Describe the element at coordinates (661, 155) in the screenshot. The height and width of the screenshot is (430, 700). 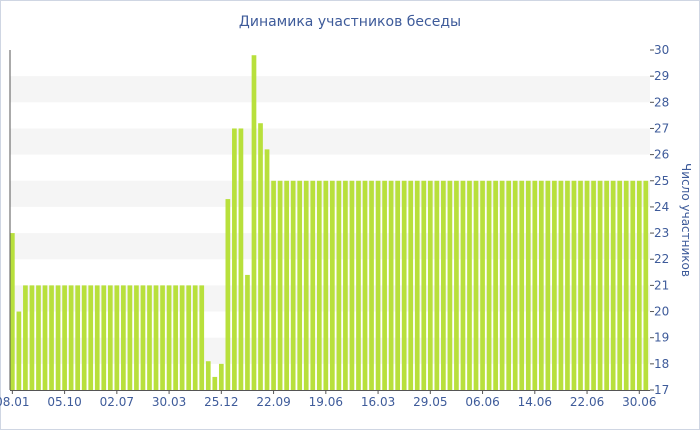
I see `y-tick-label: 26` at that location.